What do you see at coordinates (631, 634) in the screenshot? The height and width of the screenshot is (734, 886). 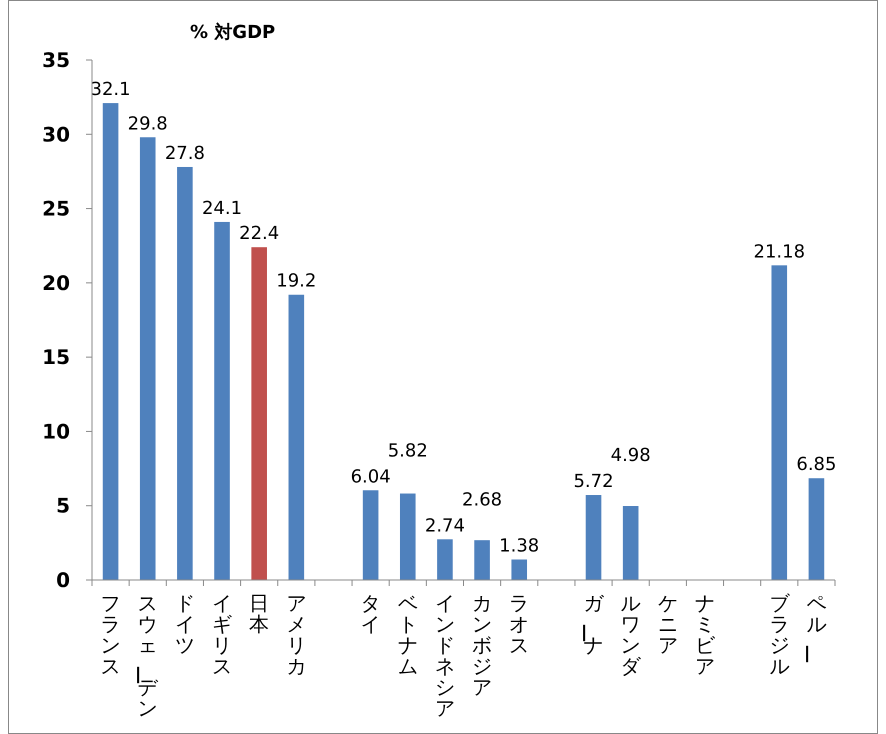 I see `x-tick-label: ルワンダ` at bounding box center [631, 634].